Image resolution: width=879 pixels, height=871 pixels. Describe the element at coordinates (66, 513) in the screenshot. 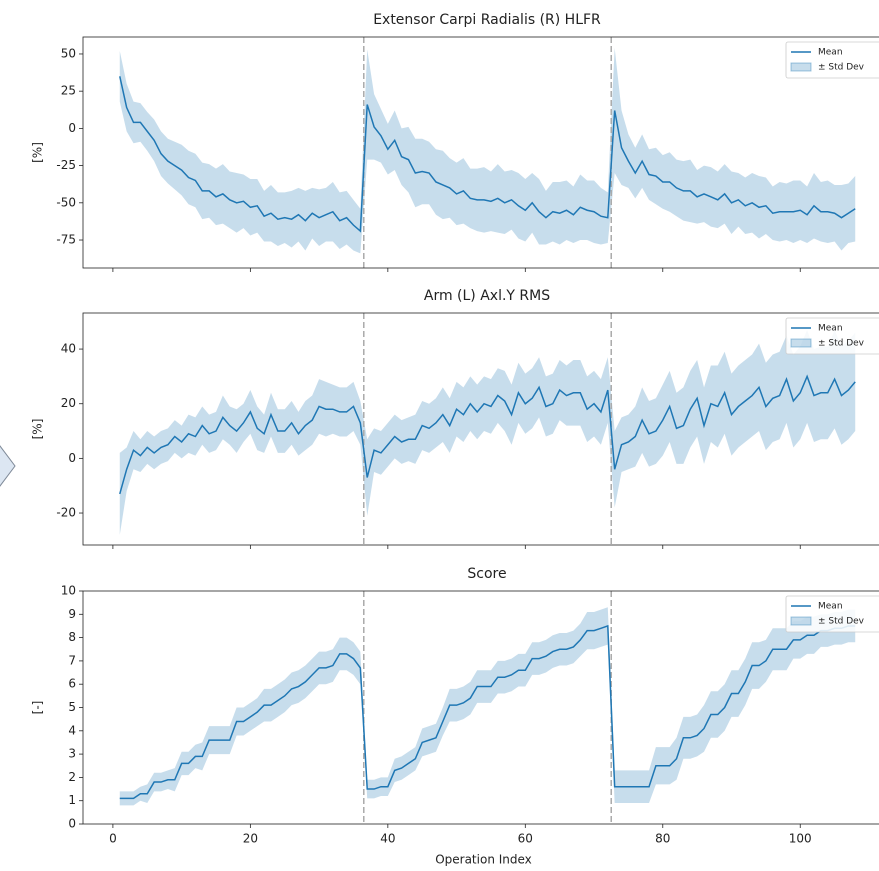

I see `y-tick-label: -20` at that location.